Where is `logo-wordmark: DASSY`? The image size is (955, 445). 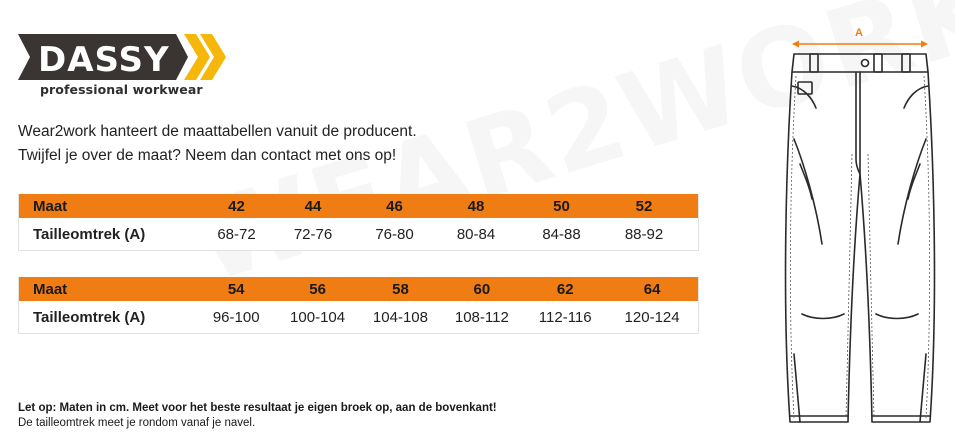
logo-wordmark: DASSY is located at coordinates (104, 60).